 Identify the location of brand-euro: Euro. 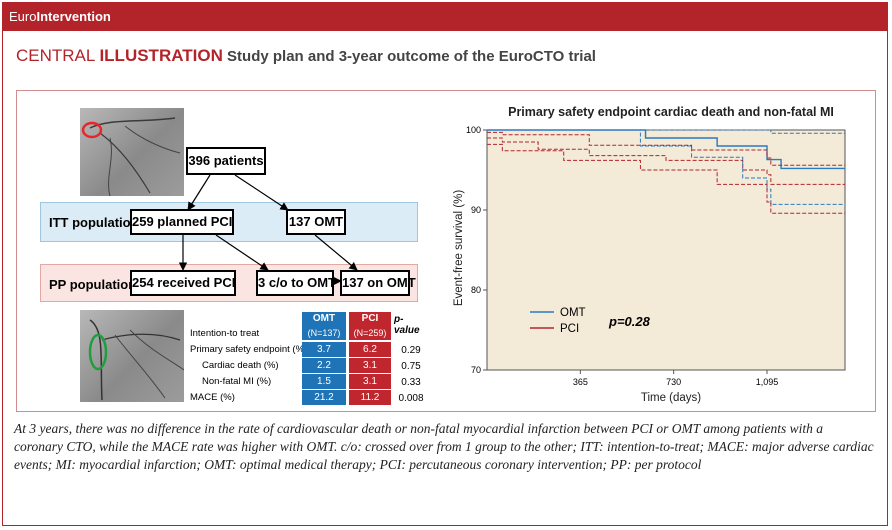
(23, 16).